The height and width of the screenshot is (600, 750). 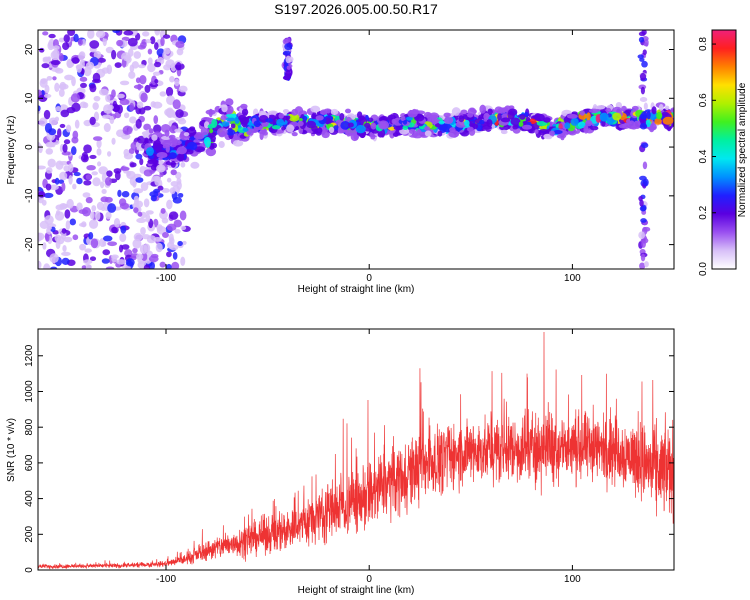 I want to click on spectrogram-ytick-label: -20, so click(x=29, y=244).